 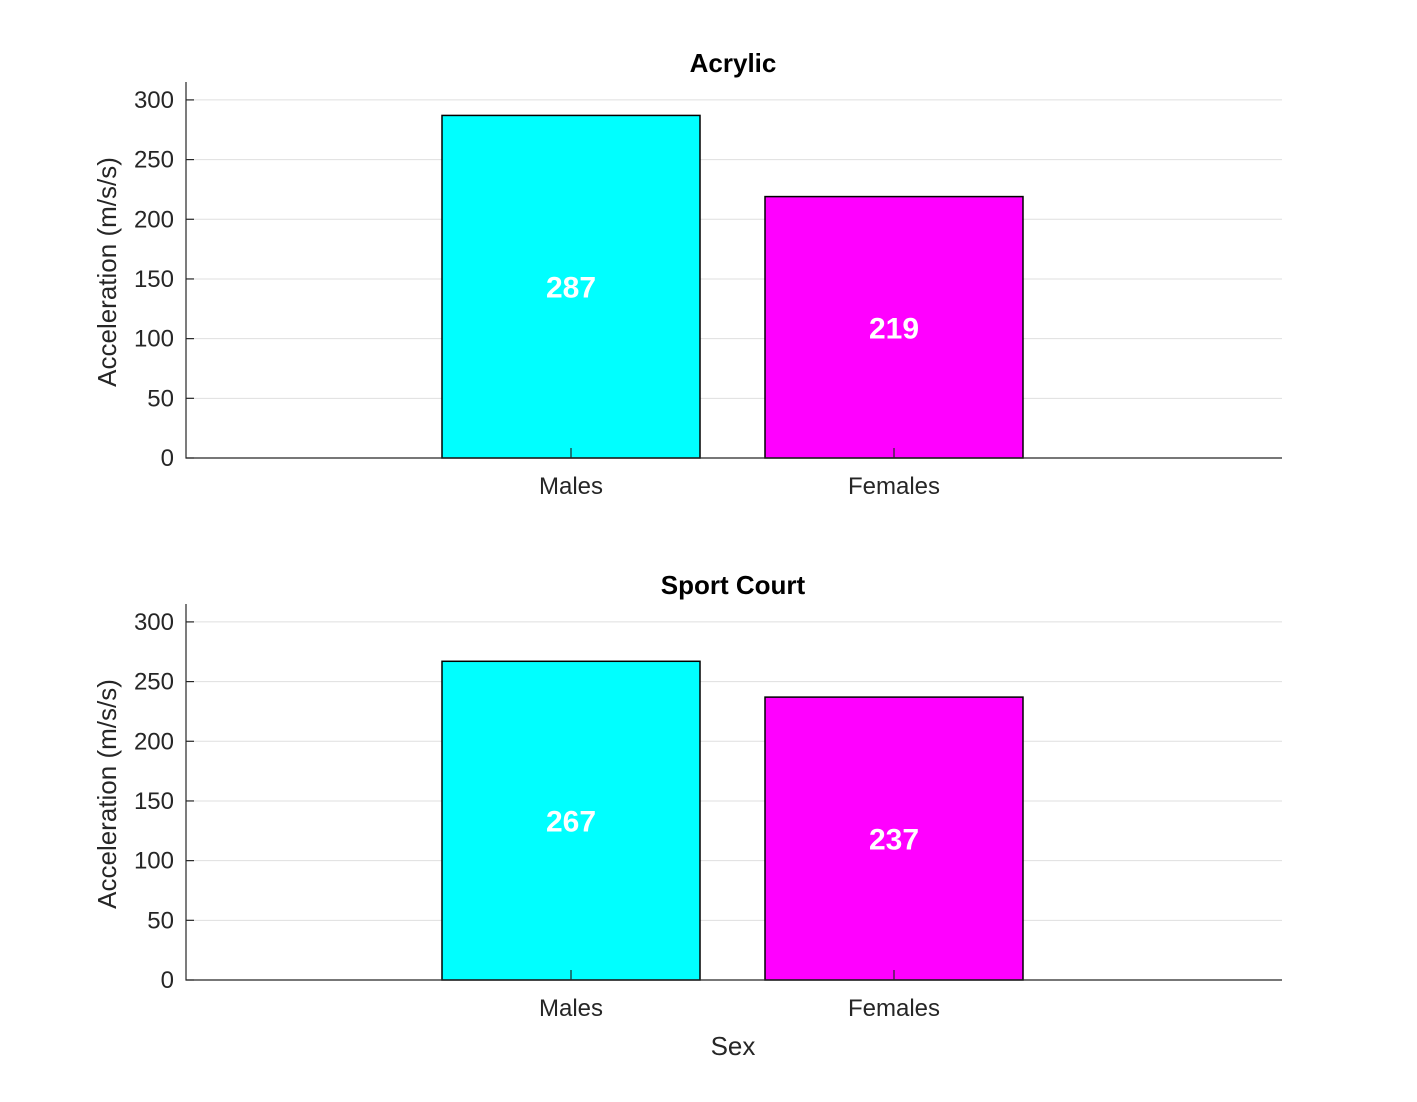 What do you see at coordinates (733, 585) in the screenshot?
I see `chart-title: Sport Court` at bounding box center [733, 585].